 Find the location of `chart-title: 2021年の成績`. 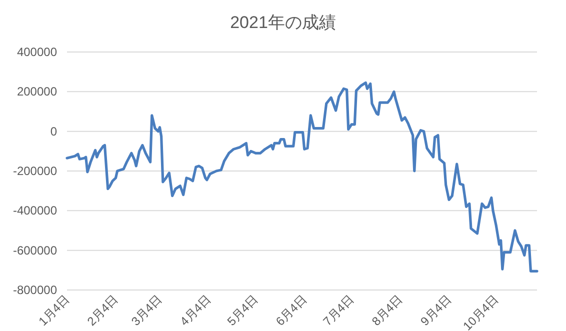

chart-title: 2021年の成績 is located at coordinates (283, 22).